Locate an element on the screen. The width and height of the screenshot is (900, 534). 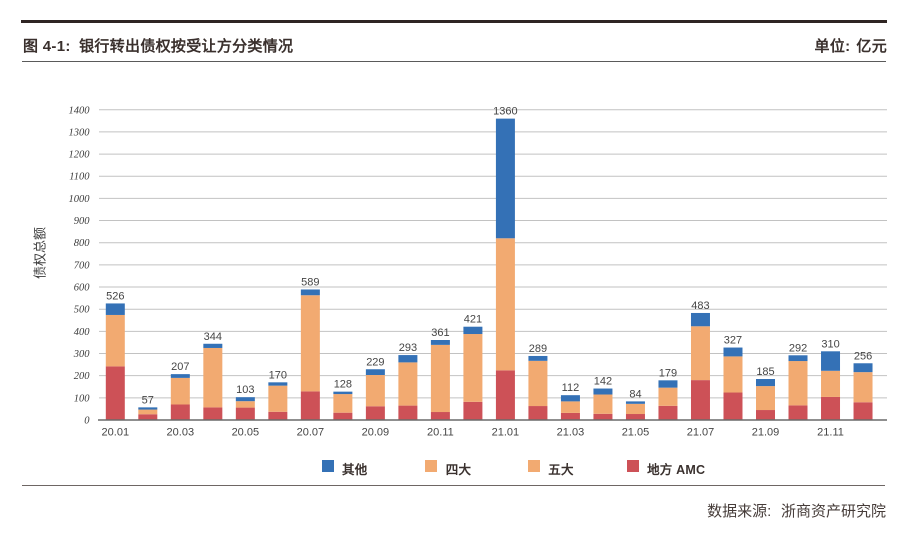
svg-text: 20.01 is located at coordinates (116, 433).